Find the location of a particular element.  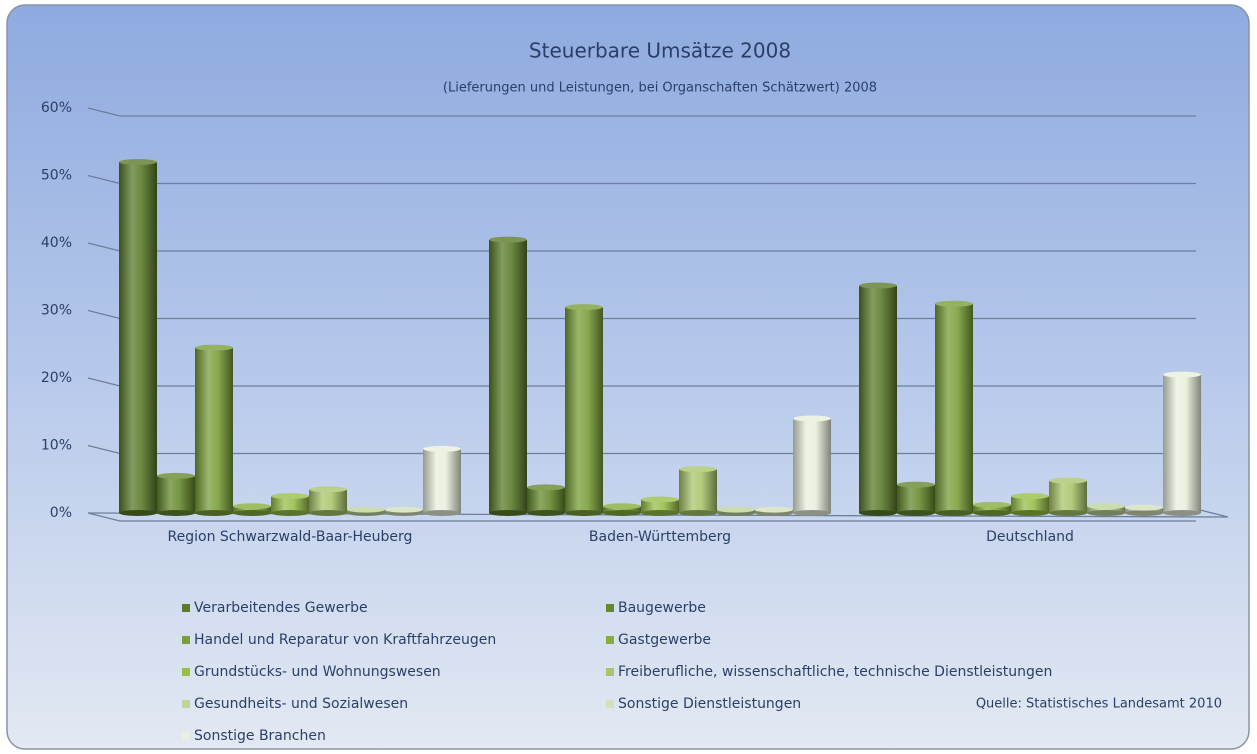

y-tick-label: 50% is located at coordinates (56, 176).